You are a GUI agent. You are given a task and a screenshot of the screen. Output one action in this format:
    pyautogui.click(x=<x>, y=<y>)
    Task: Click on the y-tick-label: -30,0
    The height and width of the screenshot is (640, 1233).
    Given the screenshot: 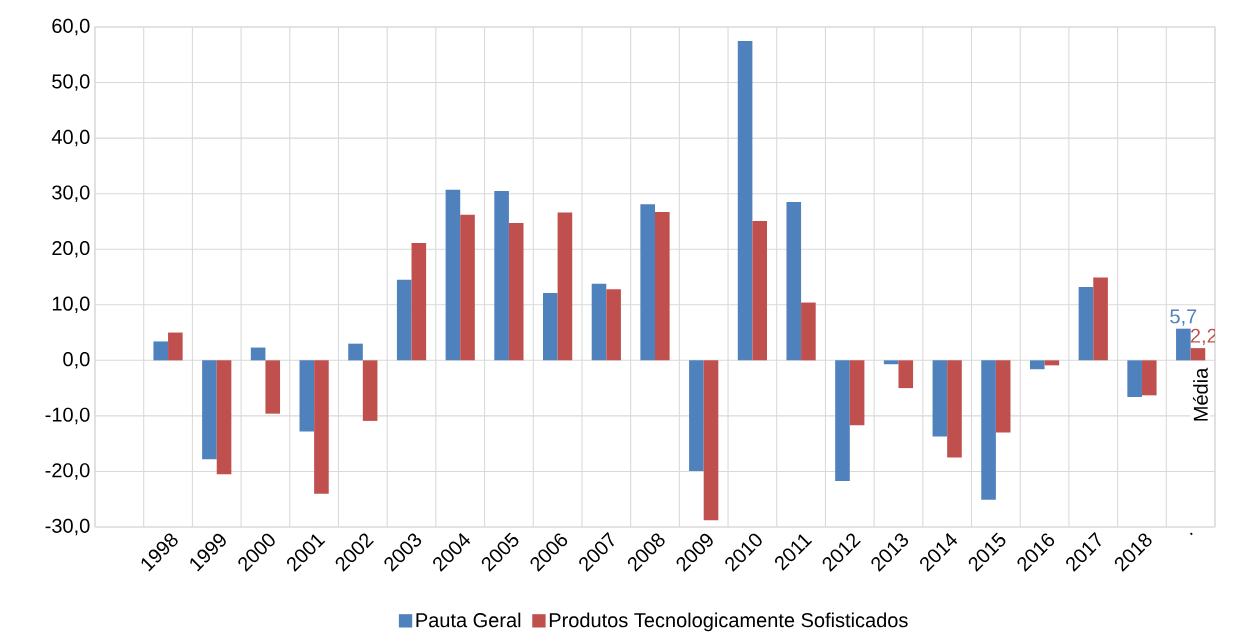 What is the action you would take?
    pyautogui.click(x=67, y=527)
    